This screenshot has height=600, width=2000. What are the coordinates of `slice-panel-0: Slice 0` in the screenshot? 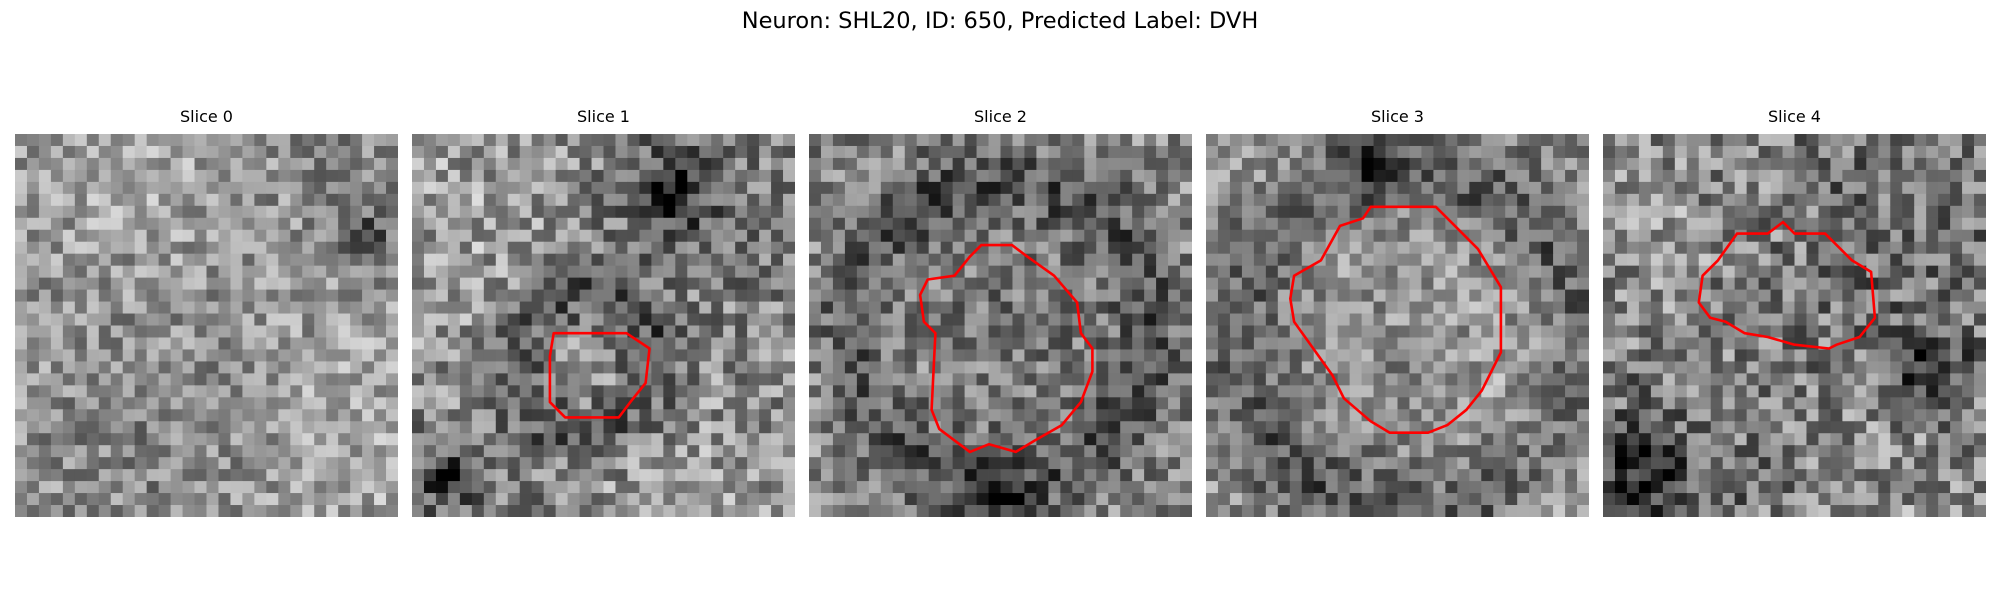 It's located at (206, 311).